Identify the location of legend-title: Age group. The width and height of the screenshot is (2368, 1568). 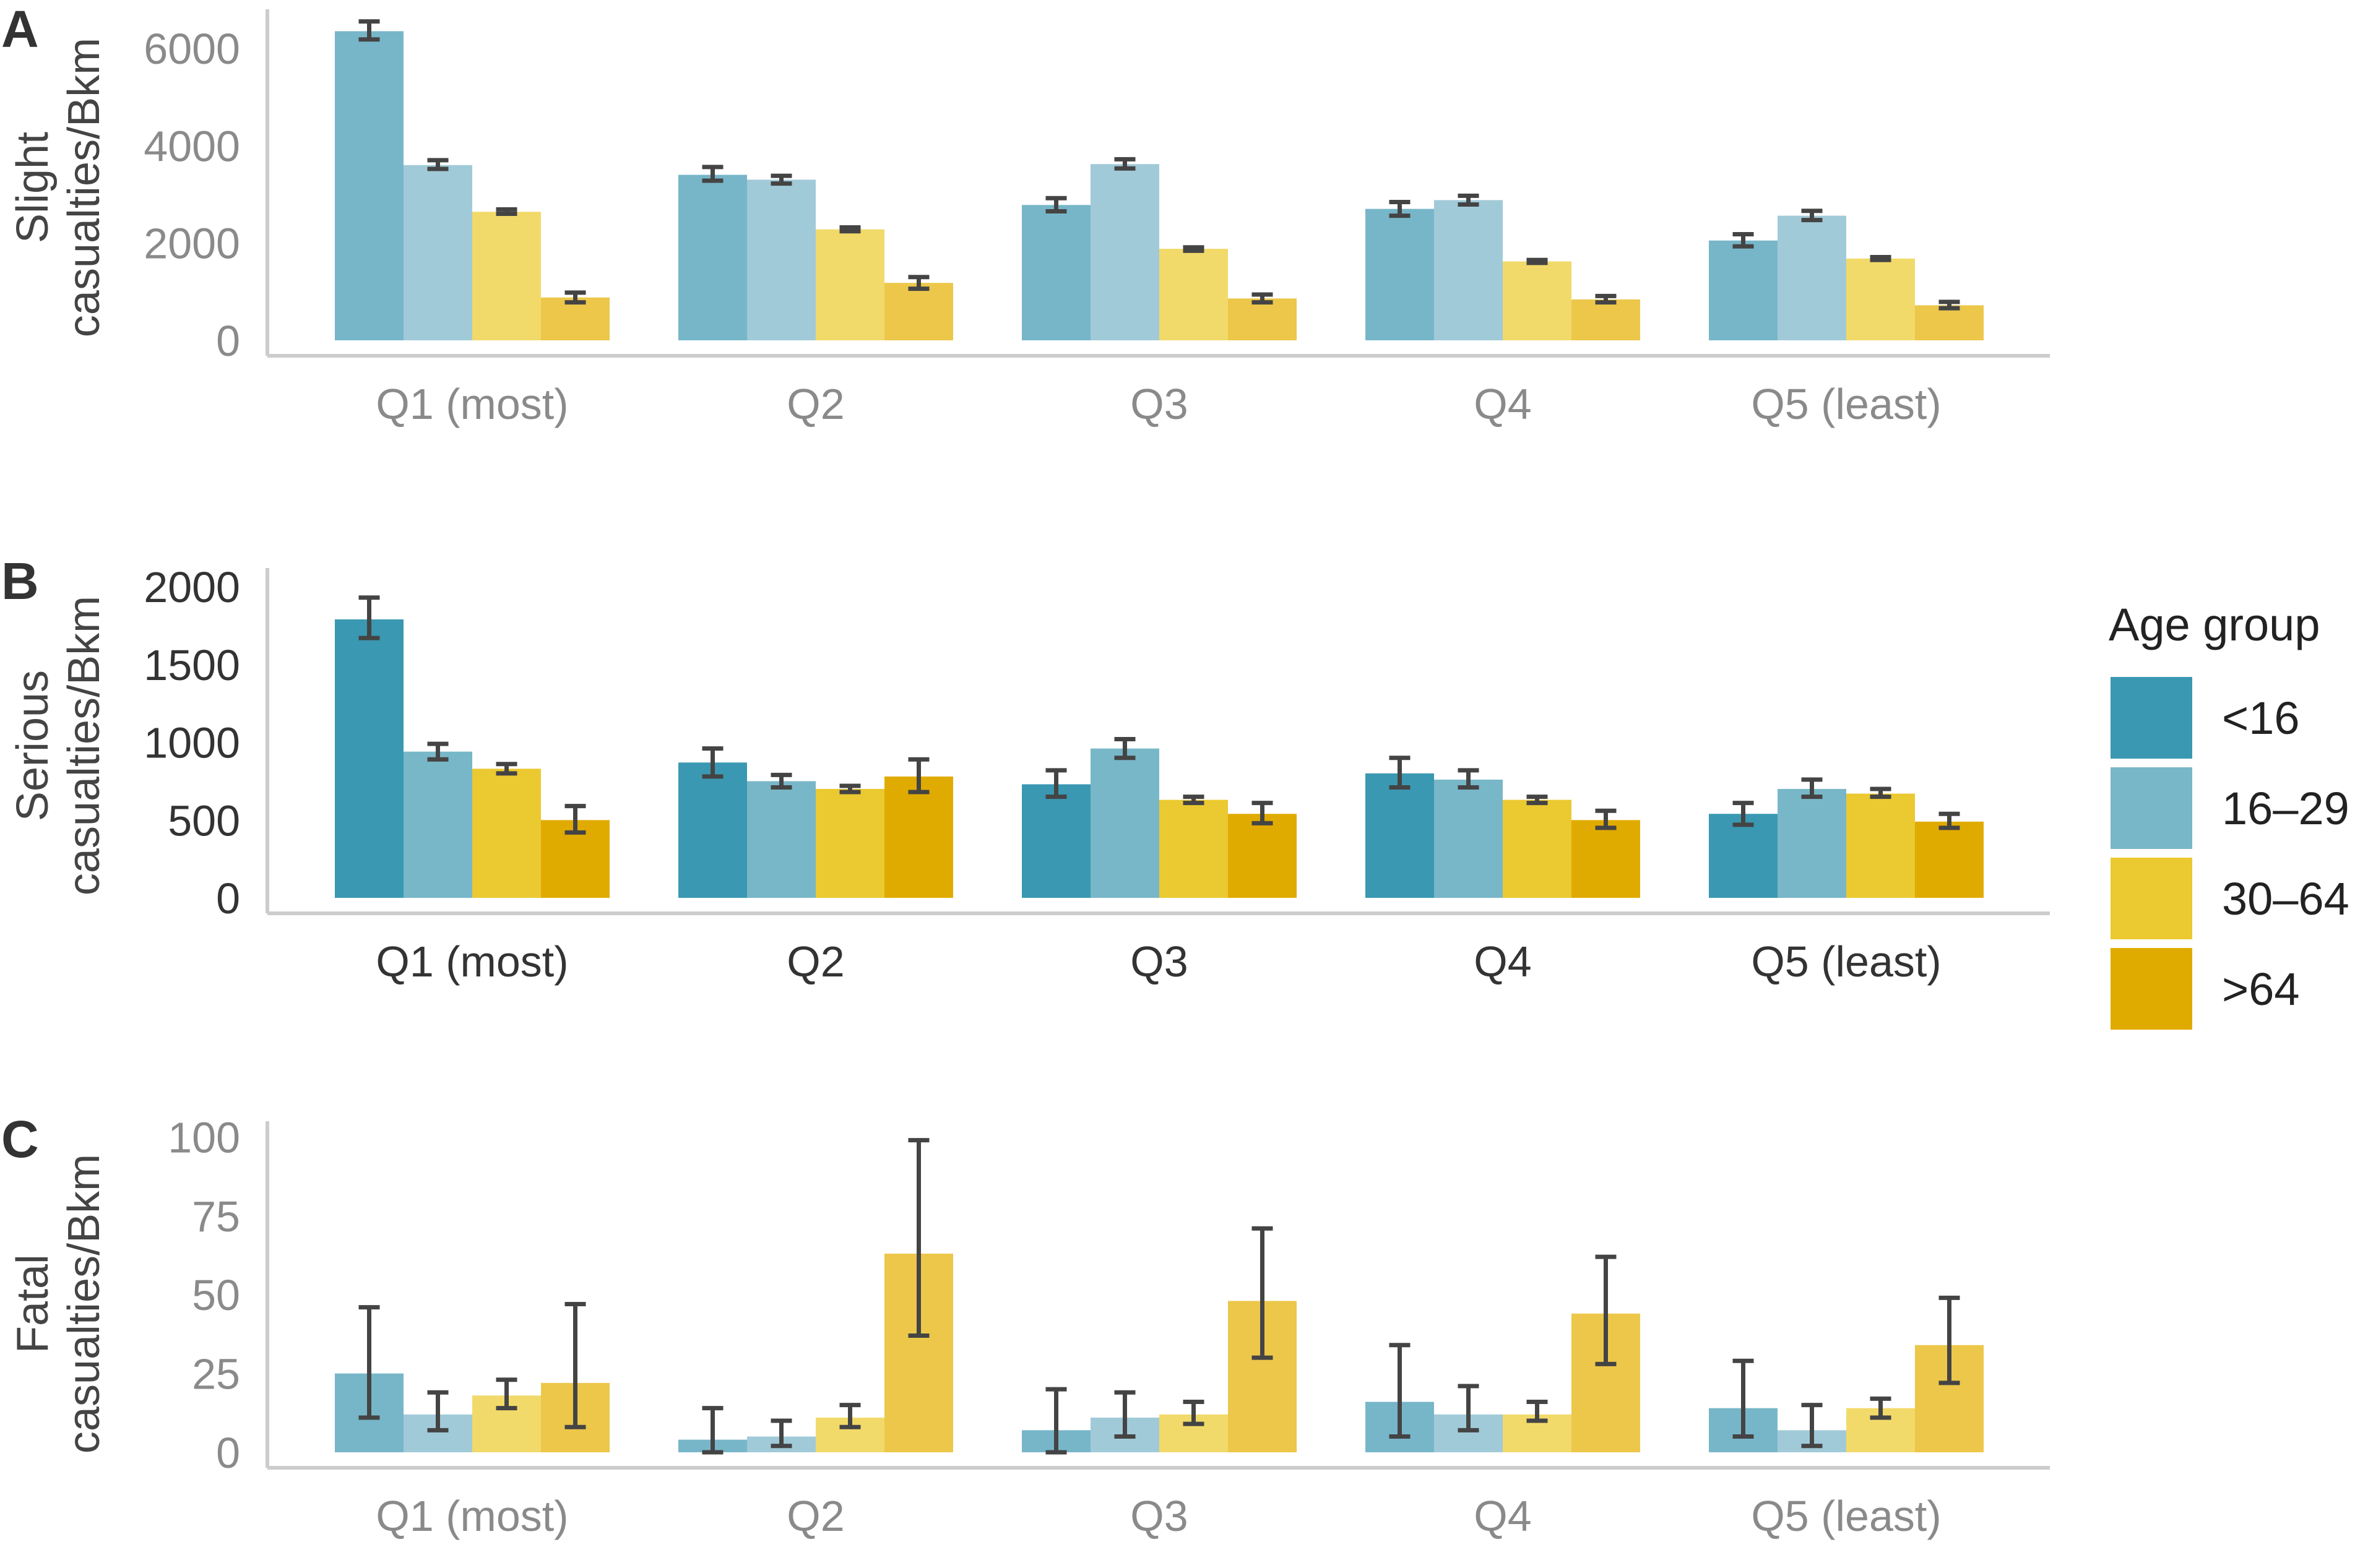
(2214, 624).